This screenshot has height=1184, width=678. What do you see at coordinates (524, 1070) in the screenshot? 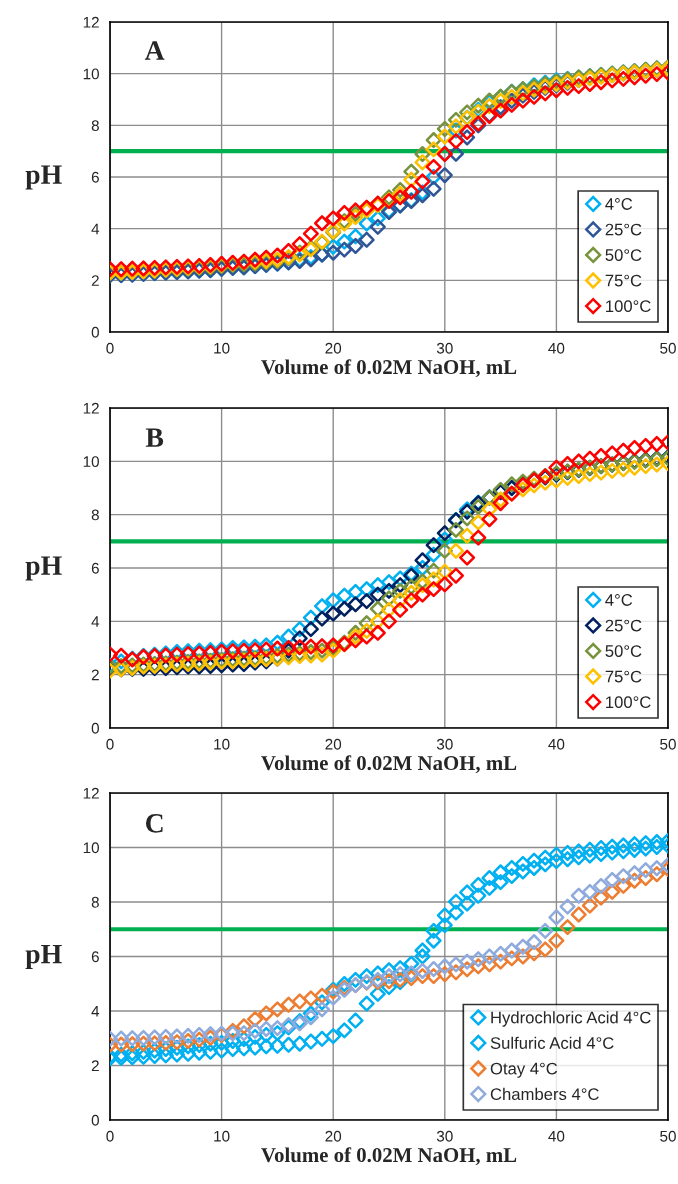
I see `legend-label: Otay 4°C` at bounding box center [524, 1070].